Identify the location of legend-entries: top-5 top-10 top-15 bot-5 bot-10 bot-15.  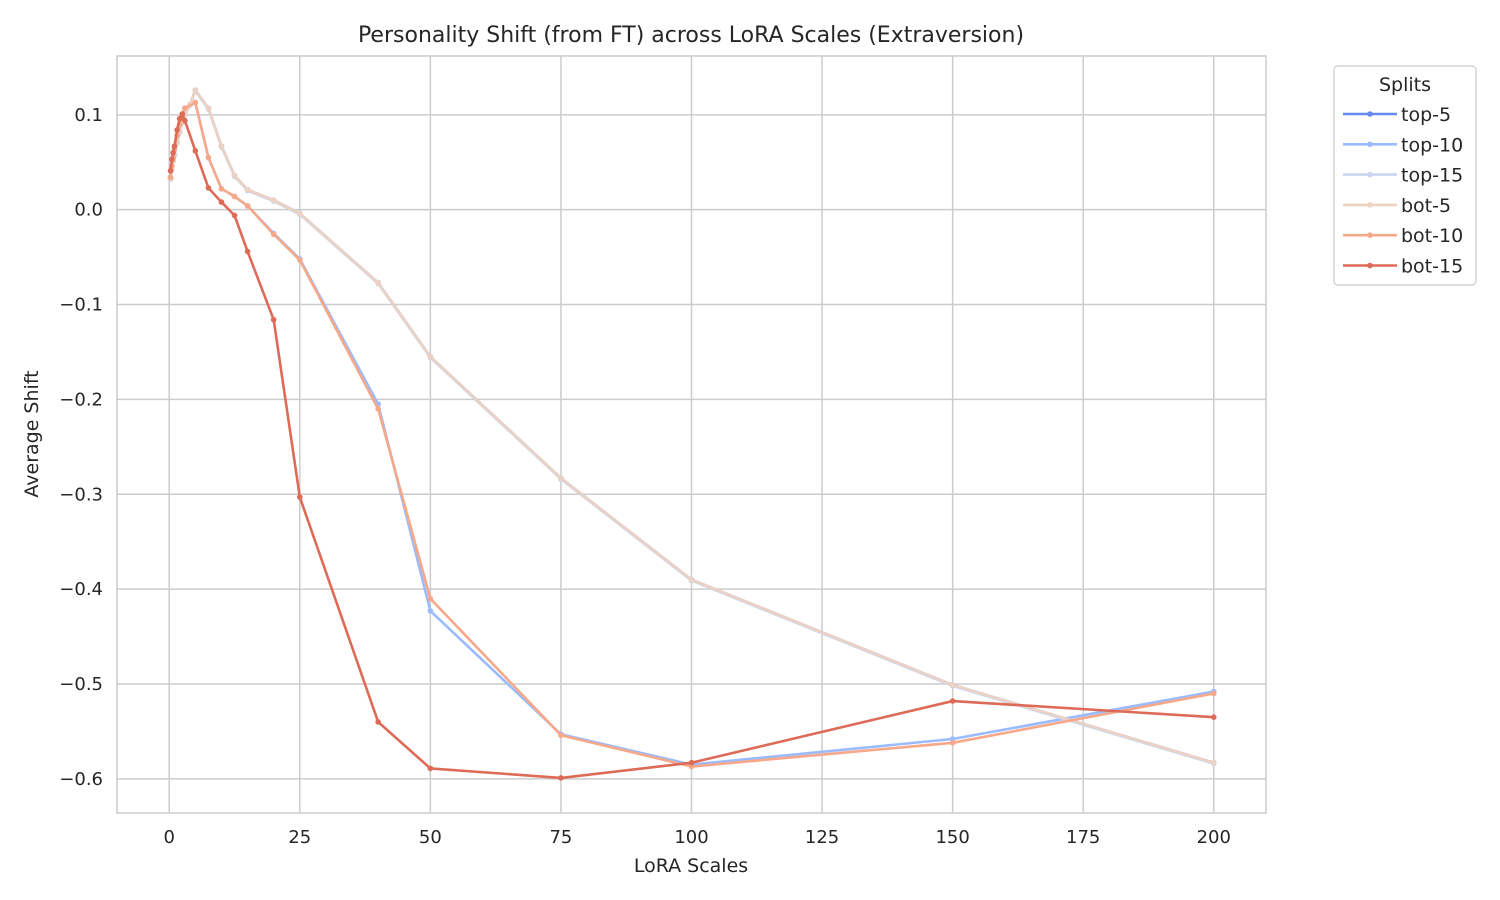
(1403, 191).